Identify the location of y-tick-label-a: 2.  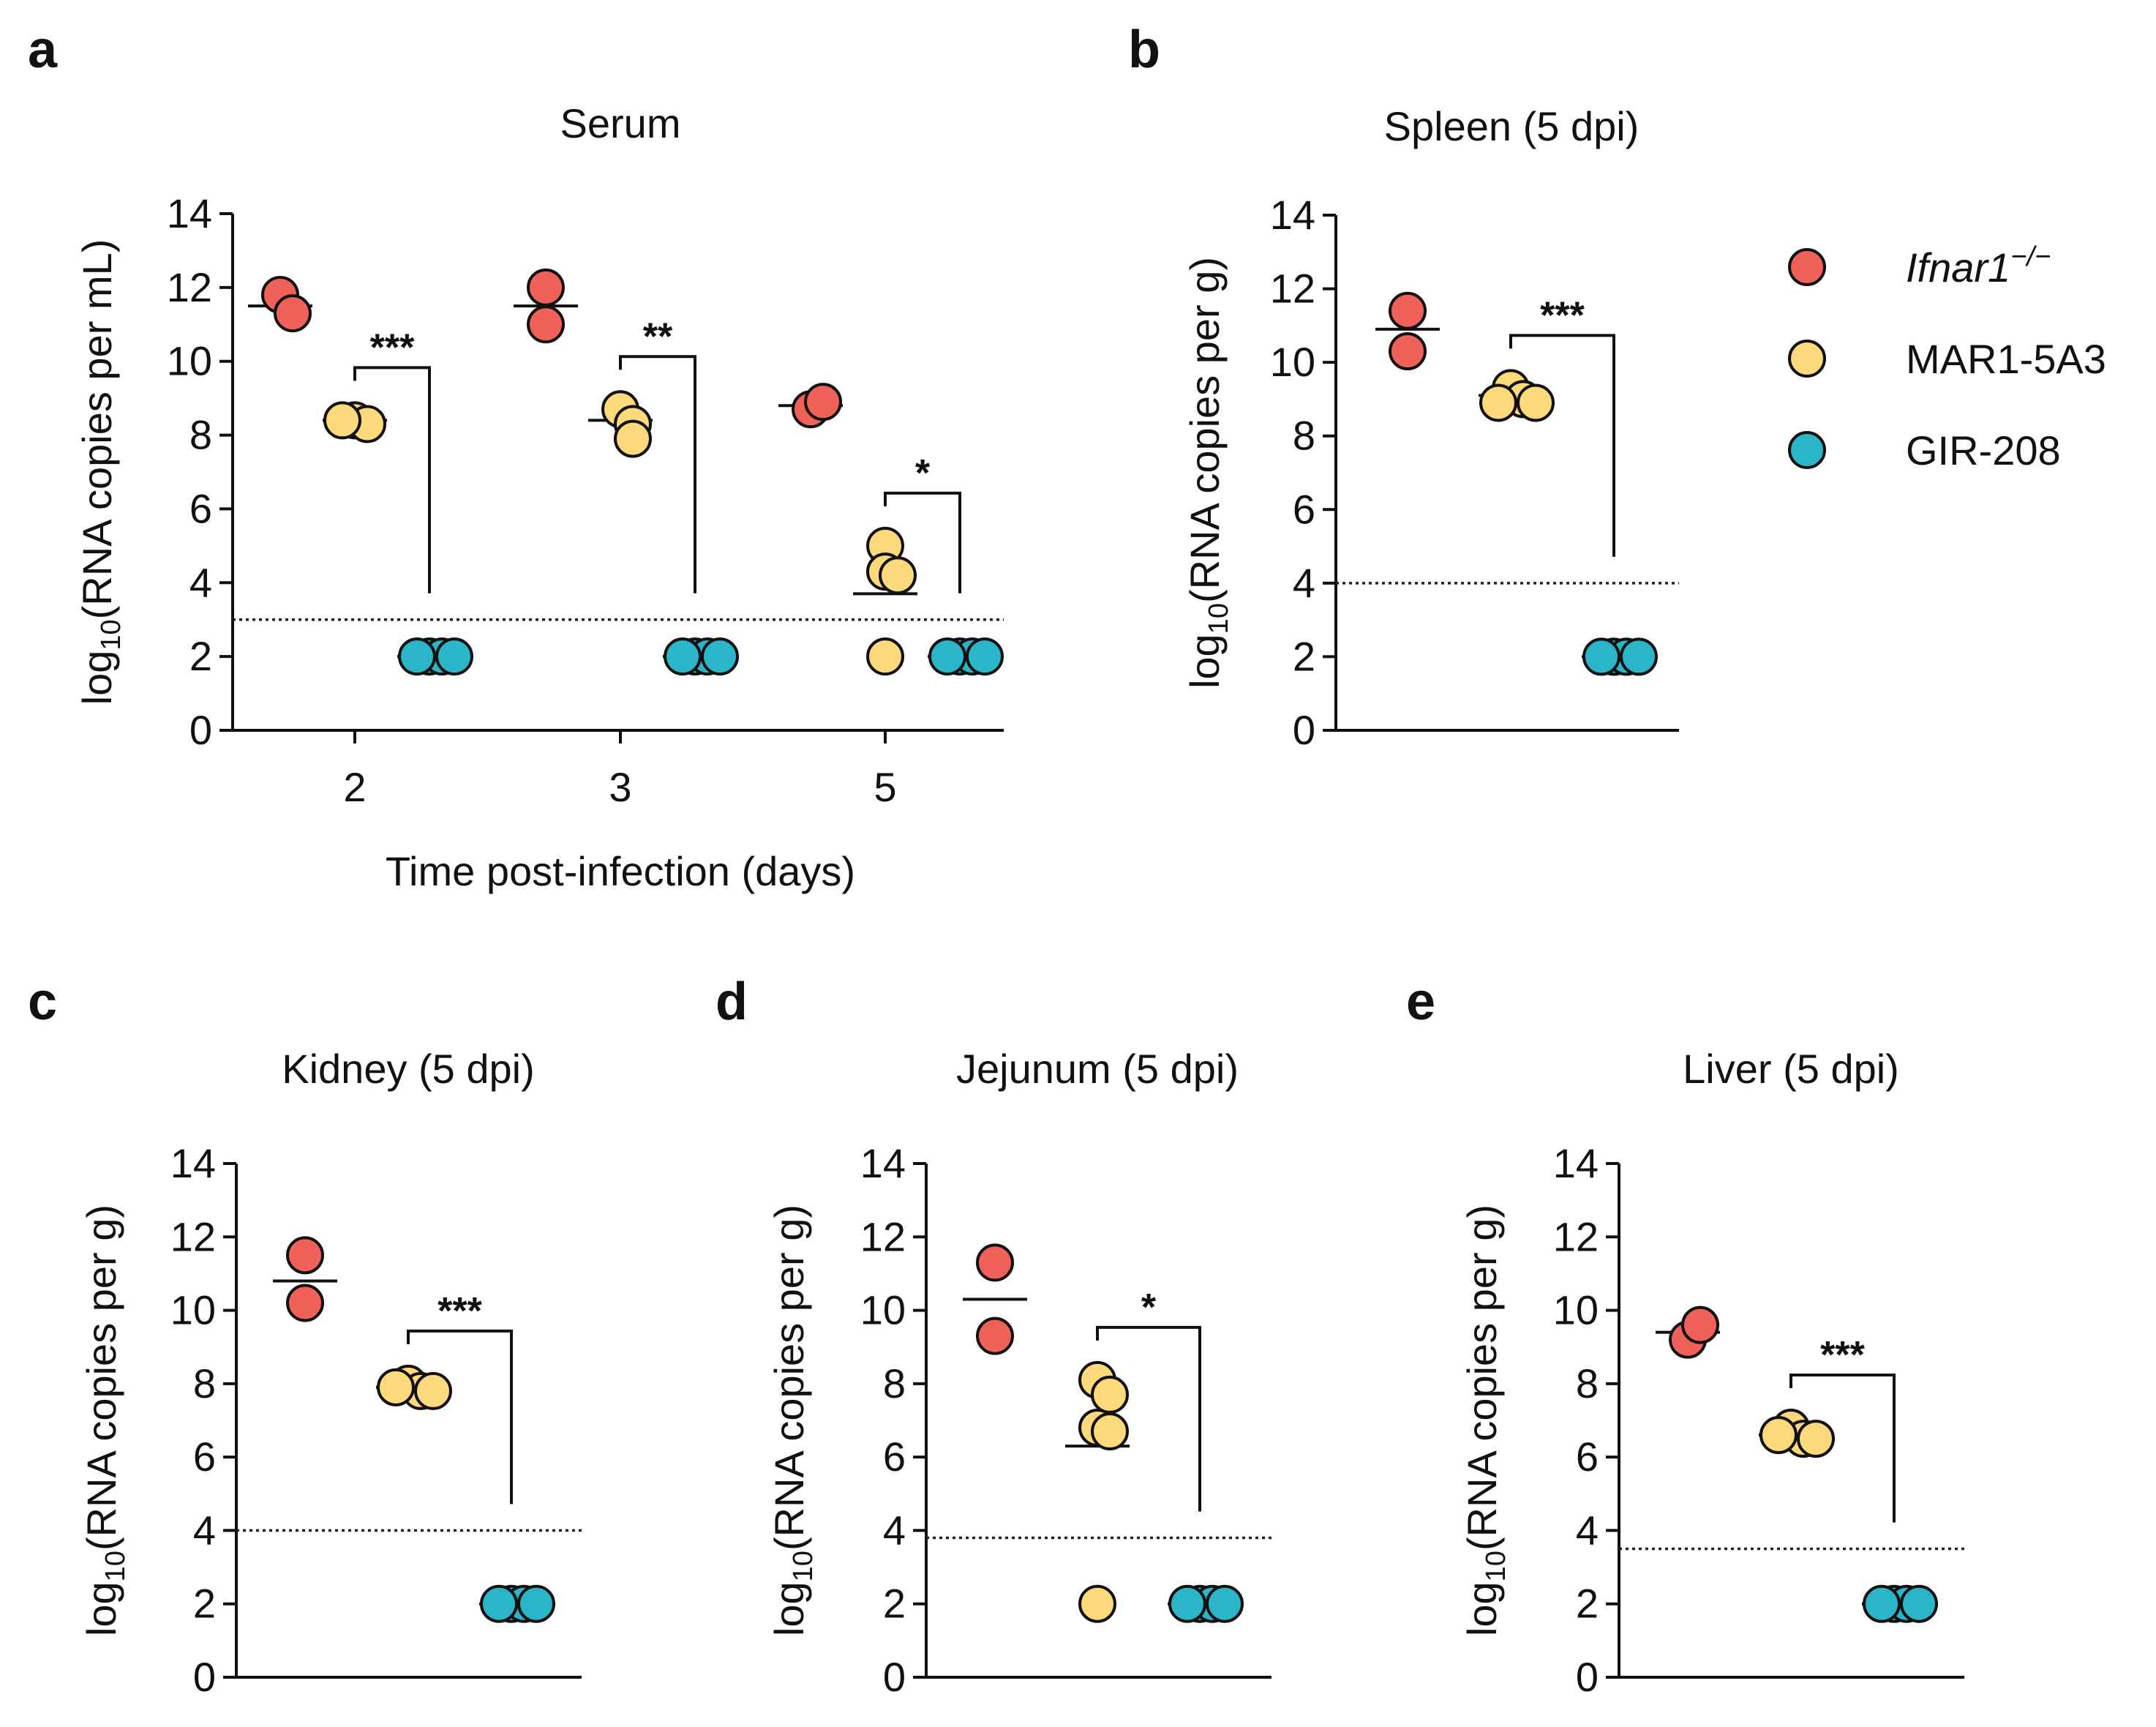
(200, 656).